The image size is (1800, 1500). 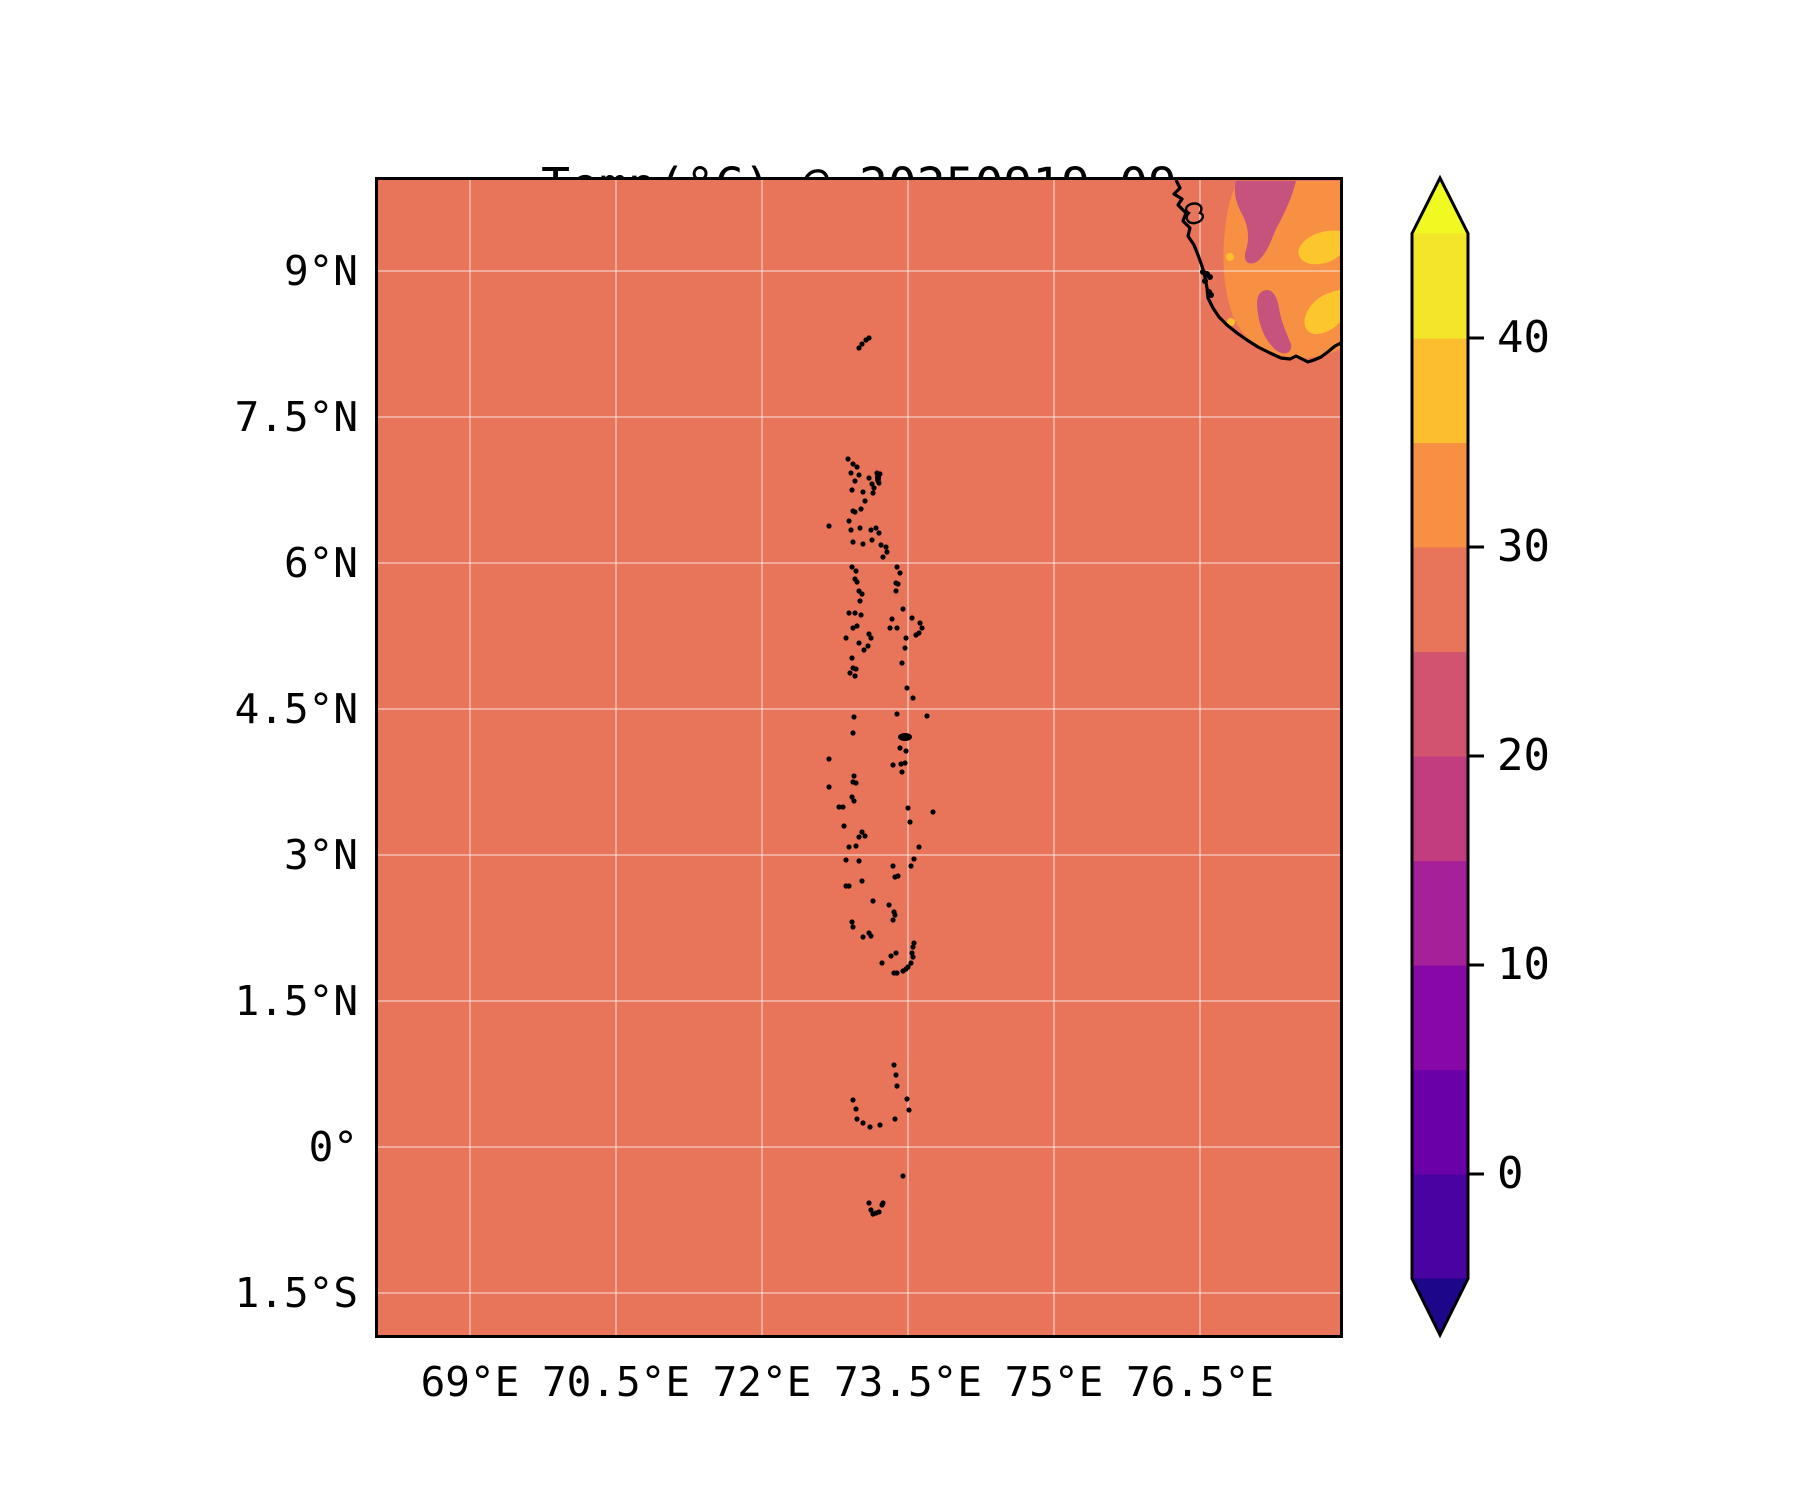 What do you see at coordinates (296, 417) in the screenshot?
I see `latitude-tick-label: 7.5°N` at bounding box center [296, 417].